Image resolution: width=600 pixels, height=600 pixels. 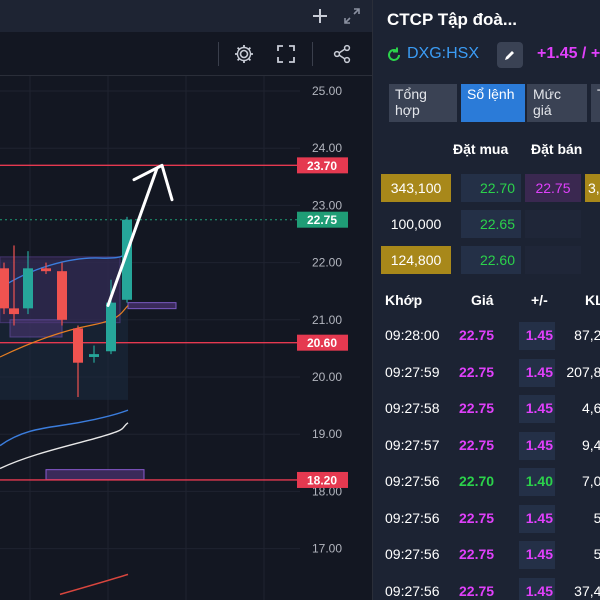 What do you see at coordinates (394, 55) in the screenshot?
I see `refresh-icon` at bounding box center [394, 55].